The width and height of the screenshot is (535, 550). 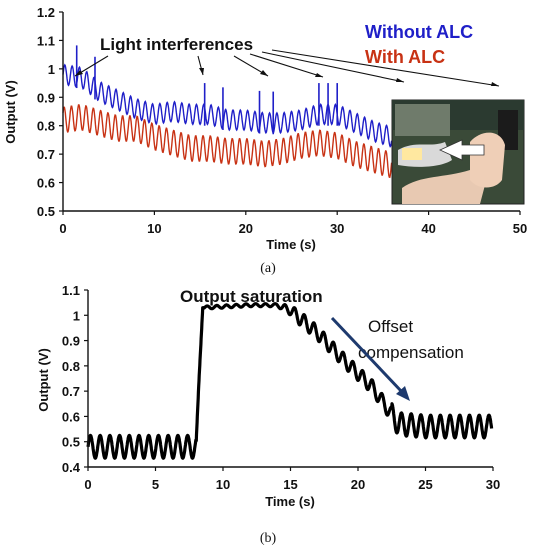 What do you see at coordinates (46, 12) in the screenshot?
I see `y-tick-label: 1.2` at bounding box center [46, 12].